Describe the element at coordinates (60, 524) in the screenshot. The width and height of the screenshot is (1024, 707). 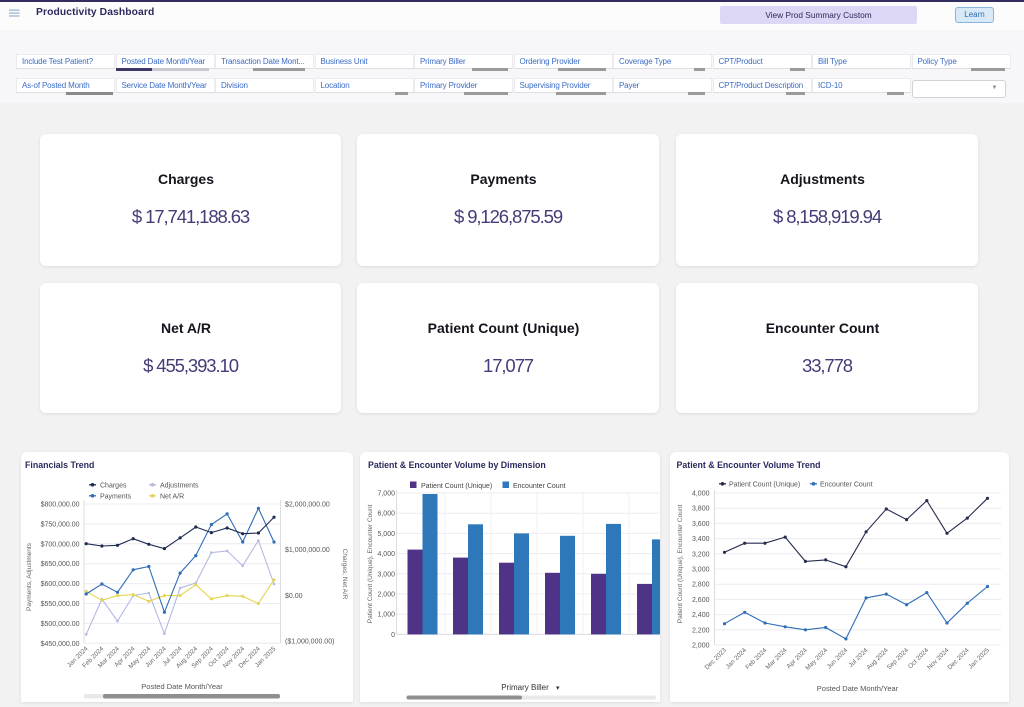
I see `svg-text: $750,000.00` at that location.